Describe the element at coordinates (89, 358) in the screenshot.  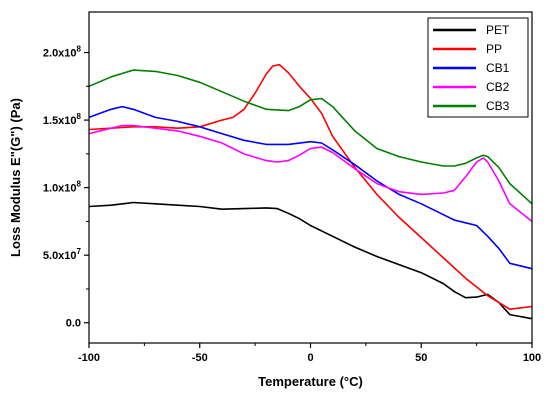
I see `x-tick-label: -100` at that location.